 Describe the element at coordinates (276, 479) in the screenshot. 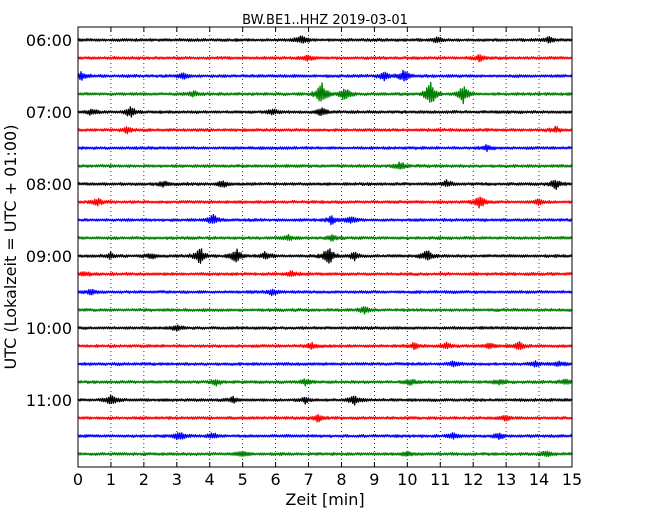

I see `x-tick-label: 6` at that location.